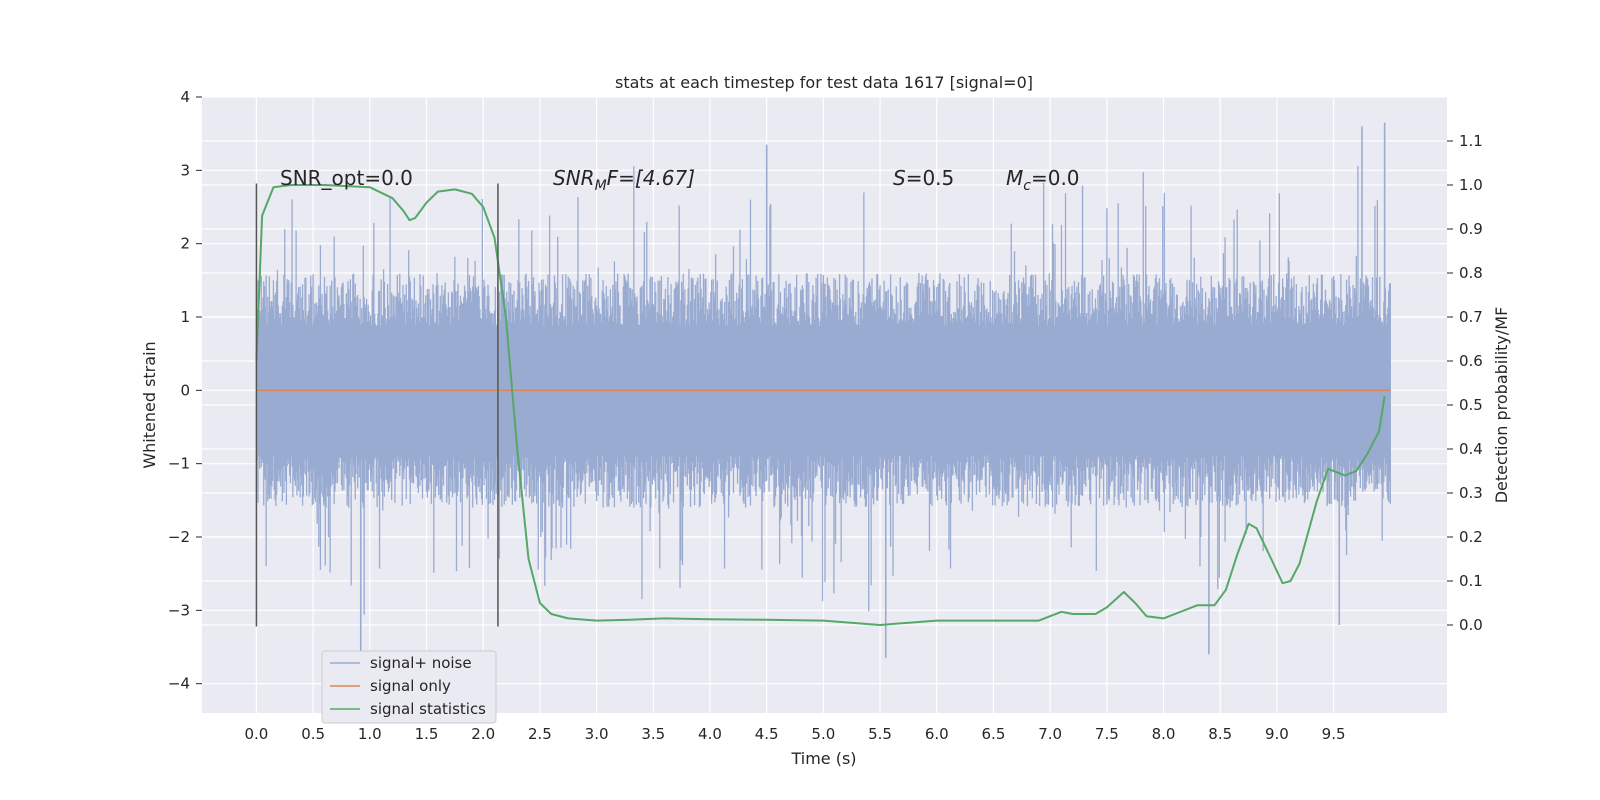  What do you see at coordinates (1471, 581) in the screenshot?
I see `y-right-tick-label: 0.1` at bounding box center [1471, 581].